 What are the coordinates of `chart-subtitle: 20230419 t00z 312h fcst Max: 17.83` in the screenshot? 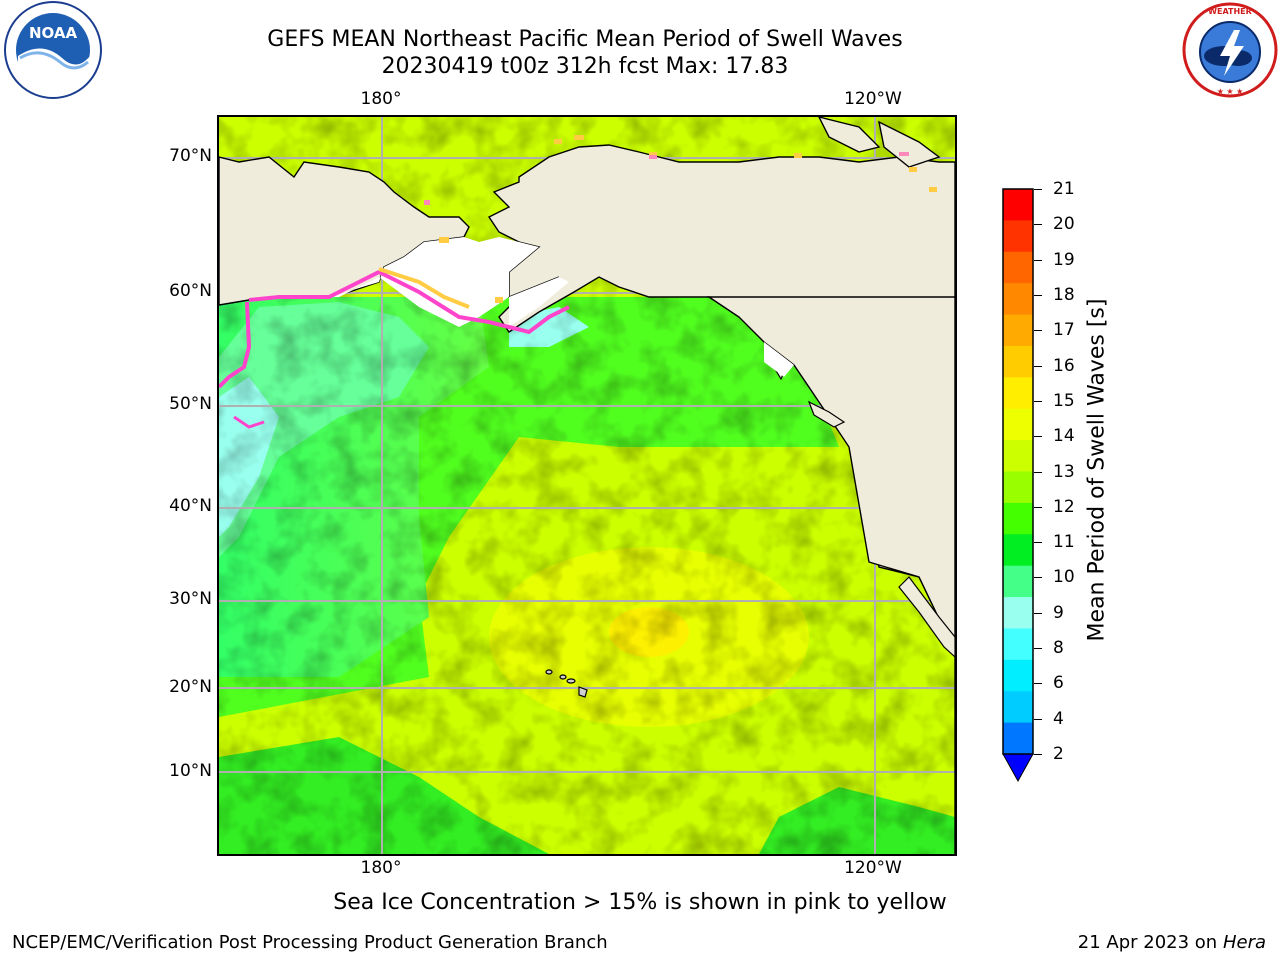 It's located at (585, 66).